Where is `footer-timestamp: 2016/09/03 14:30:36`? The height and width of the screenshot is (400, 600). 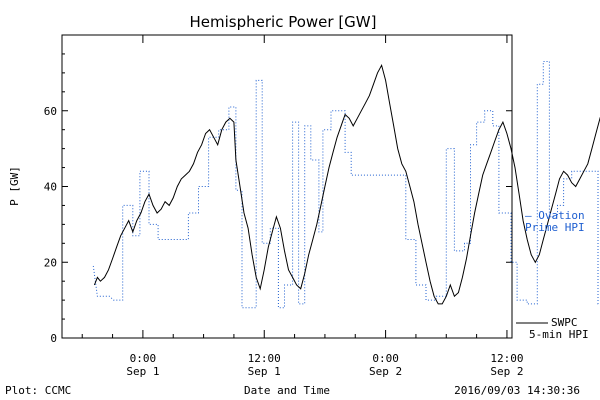
footer-timestamp: 2016/09/03 14:30:36 is located at coordinates (517, 390).